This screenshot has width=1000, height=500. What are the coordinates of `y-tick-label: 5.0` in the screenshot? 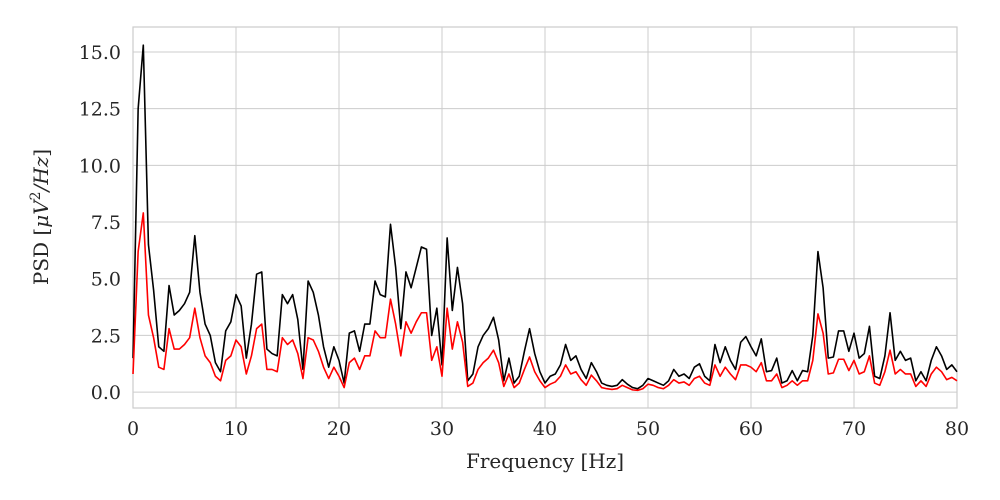 It's located at (106, 280).